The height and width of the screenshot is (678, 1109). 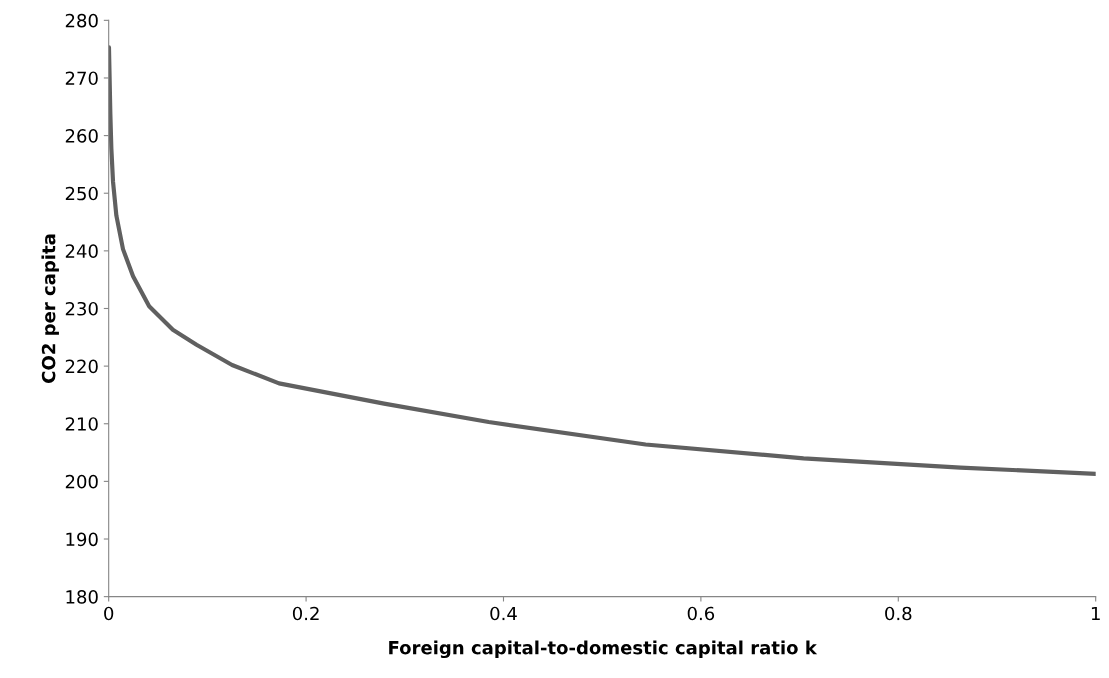 What do you see at coordinates (81, 424) in the screenshot?
I see `y-tick-label: 210` at bounding box center [81, 424].